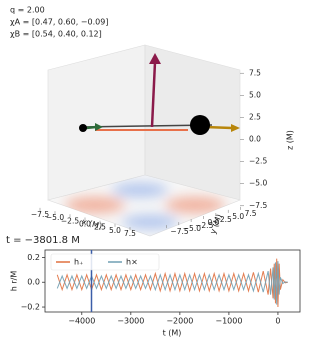 The height and width of the screenshot is (341, 320). I want to click on floor-contour, so click(145, 206).